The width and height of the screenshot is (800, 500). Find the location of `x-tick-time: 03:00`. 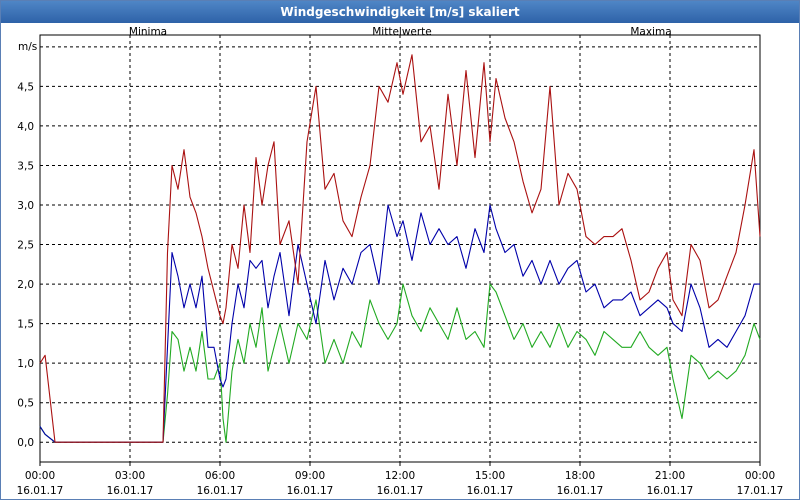

x-tick-time: 03:00 is located at coordinates (130, 476).